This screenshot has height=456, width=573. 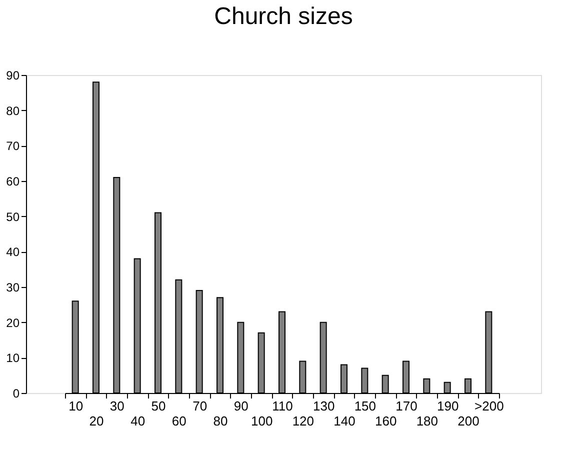 What do you see at coordinates (282, 406) in the screenshot?
I see `x-tick-label: 110` at bounding box center [282, 406].